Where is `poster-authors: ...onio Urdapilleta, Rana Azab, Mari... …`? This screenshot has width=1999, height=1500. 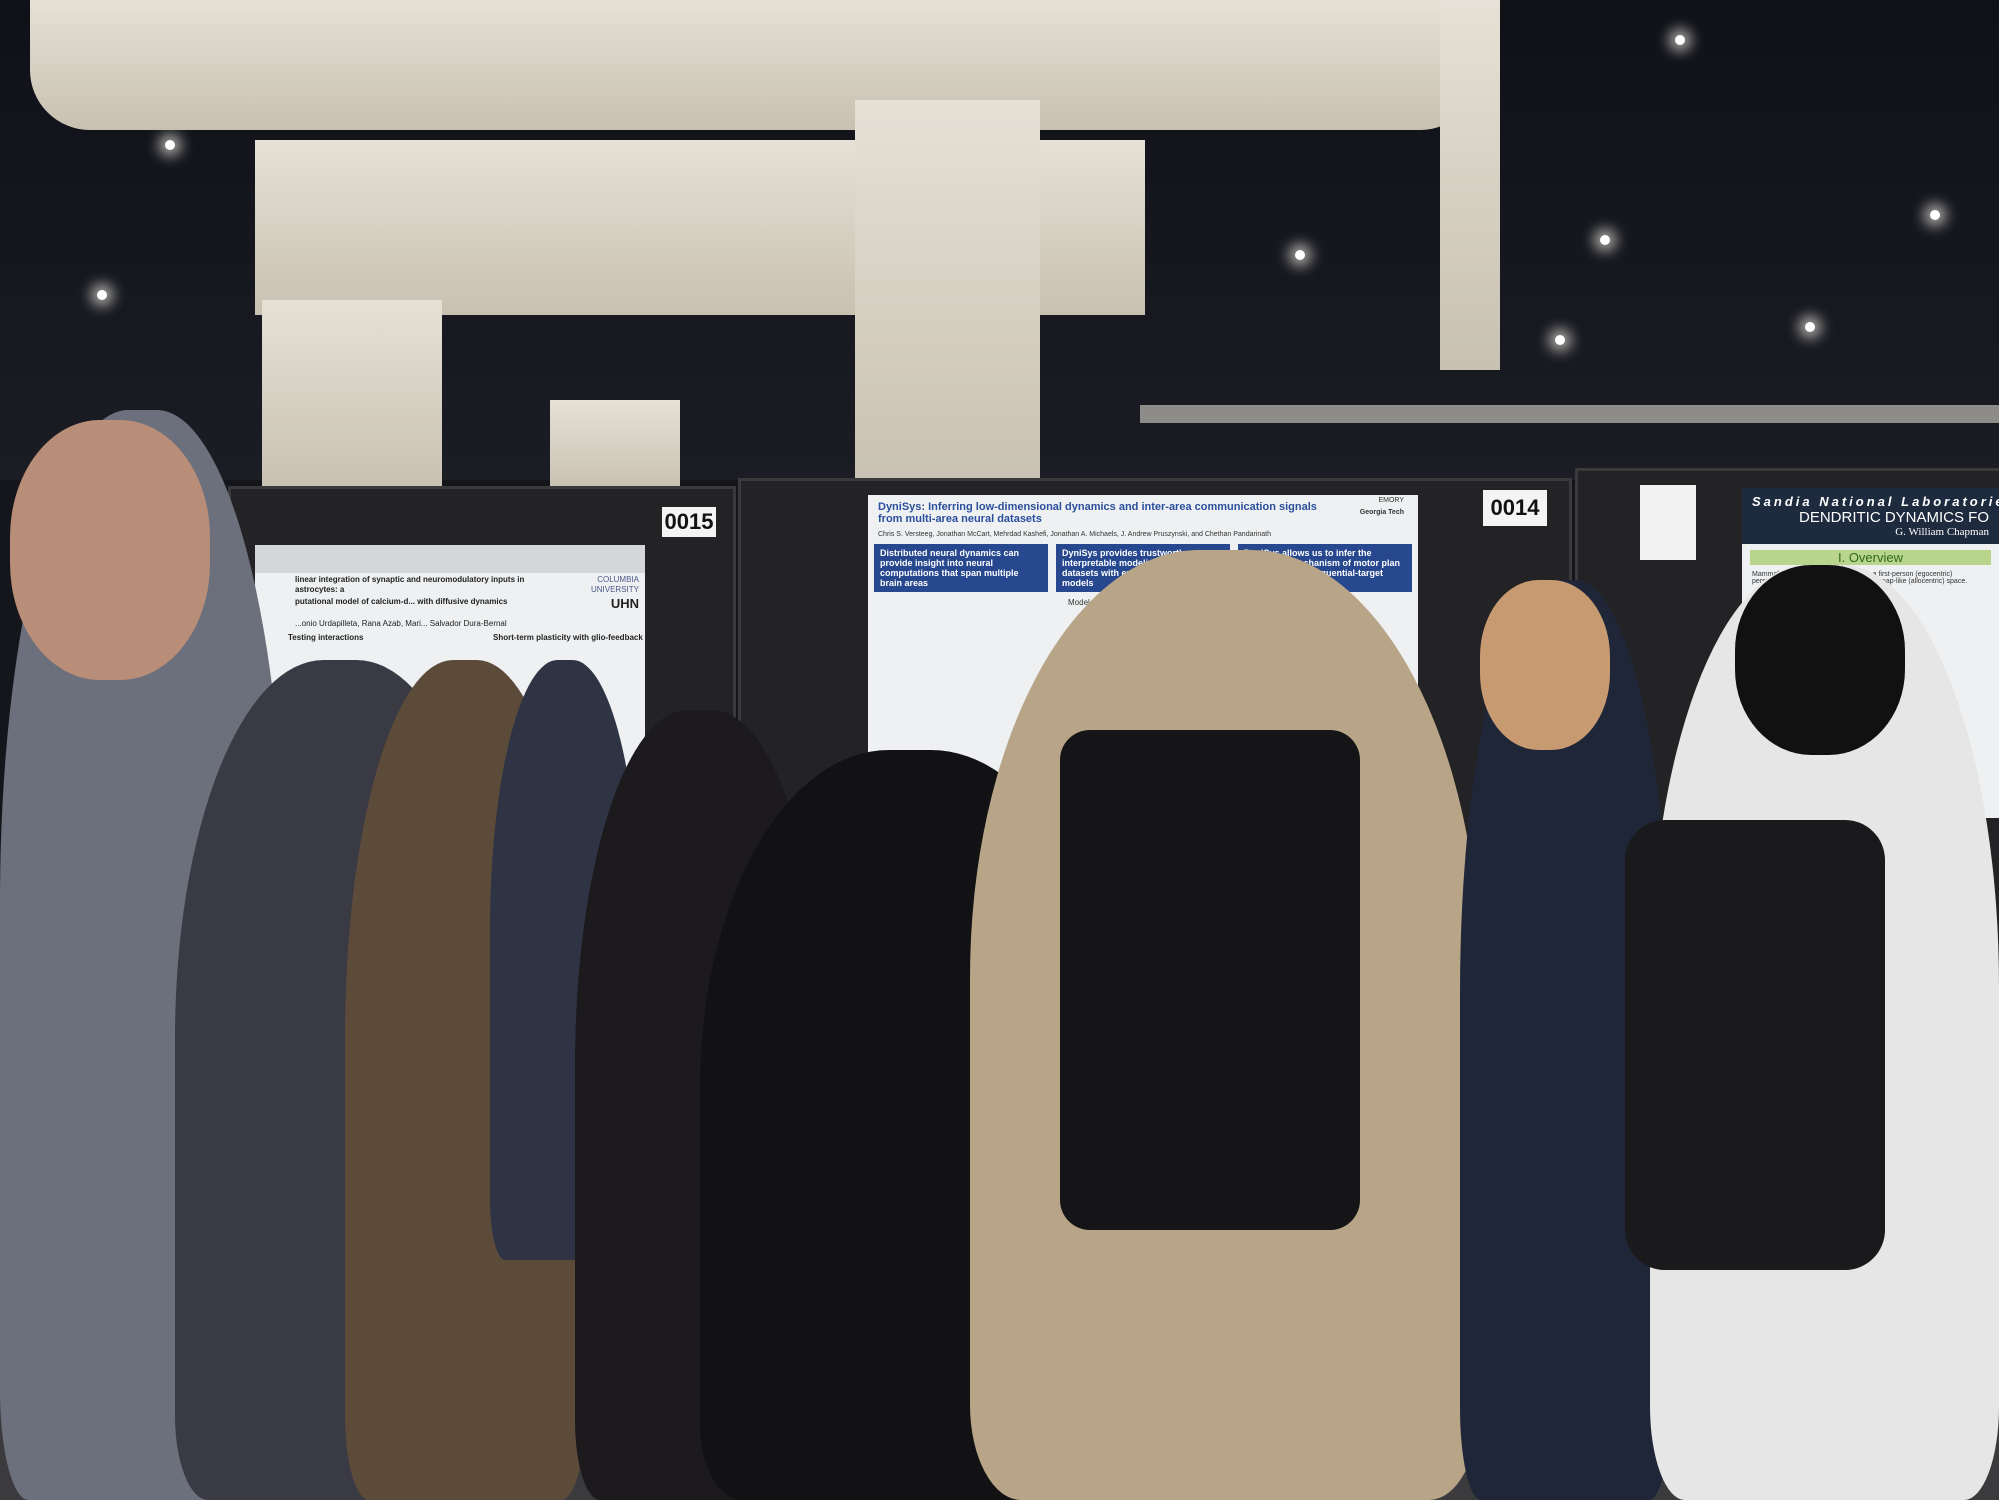
poster-authors: ...onio Urdapilleta, Rana Azab, Mari... … is located at coordinates (401, 623).